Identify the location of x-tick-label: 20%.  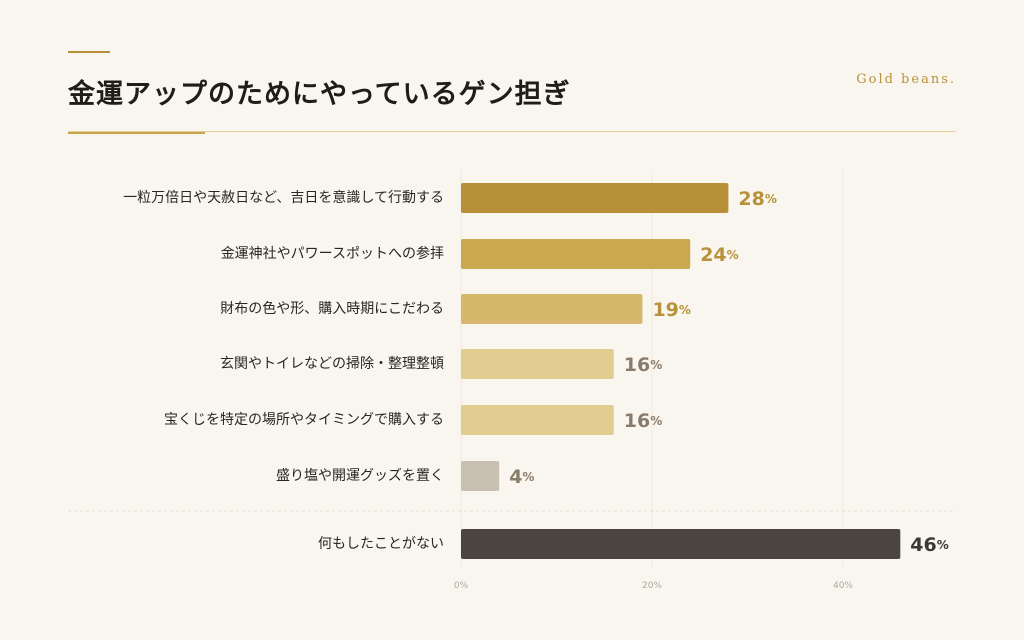
(652, 586).